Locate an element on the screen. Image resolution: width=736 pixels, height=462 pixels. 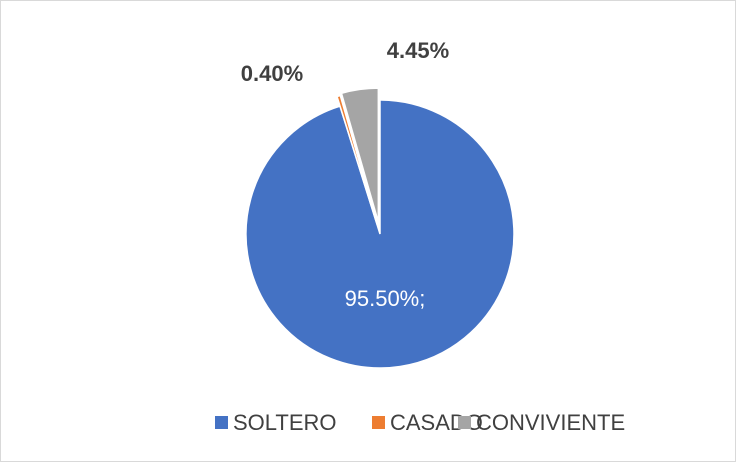
data-label: 95.50%; is located at coordinates (385, 298).